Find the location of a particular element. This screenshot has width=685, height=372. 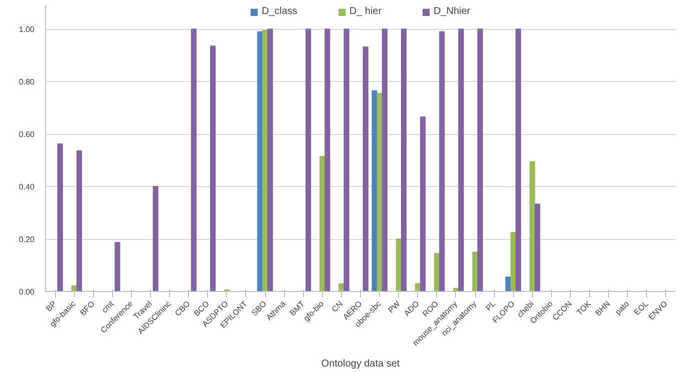

legend-label: D_ hier is located at coordinates (365, 11).